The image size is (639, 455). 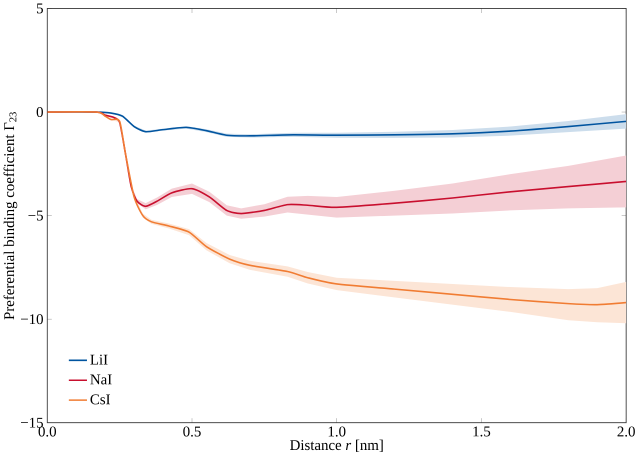 What do you see at coordinates (100, 399) in the screenshot?
I see `legend-label: CsI` at bounding box center [100, 399].